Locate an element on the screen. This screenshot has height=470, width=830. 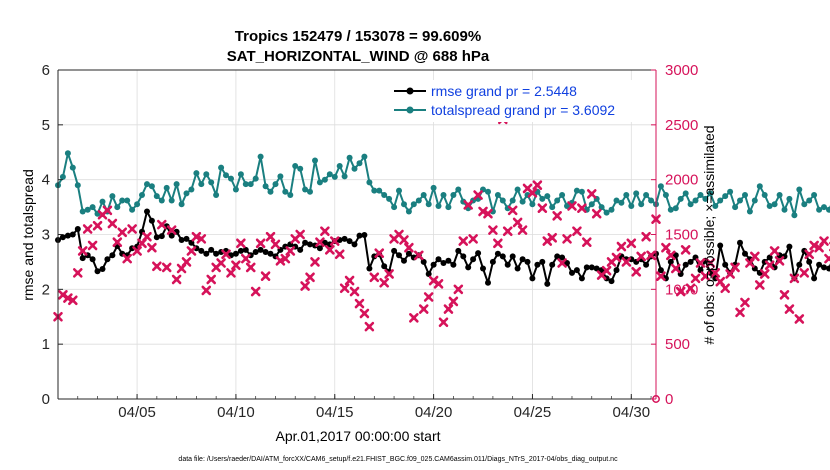
y2-tick-label: 2000 is located at coordinates (681, 180).